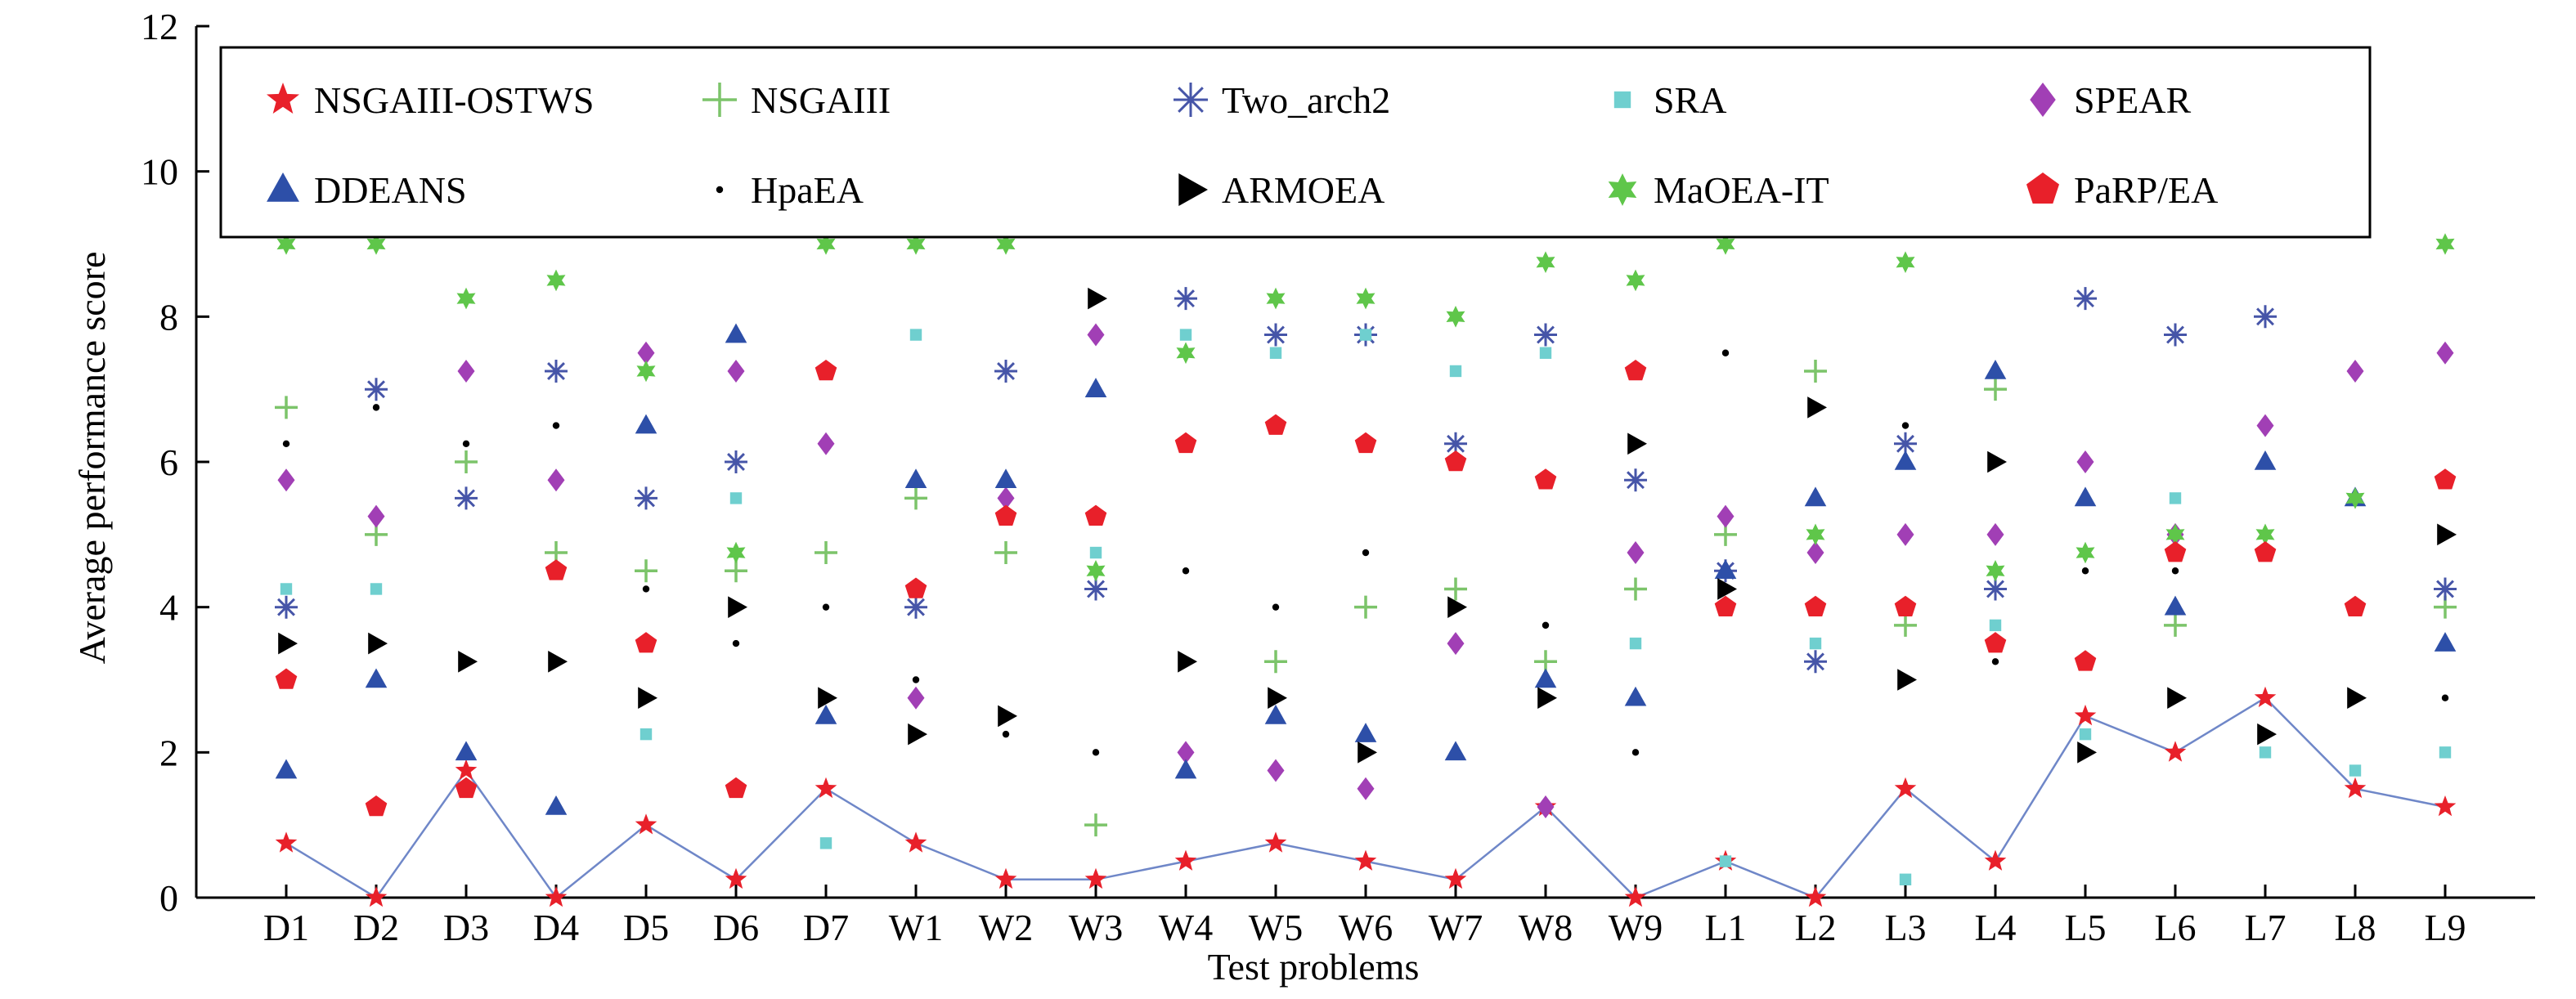 The width and height of the screenshot is (2576, 999). I want to click on legend-label: HpaEA, so click(807, 190).